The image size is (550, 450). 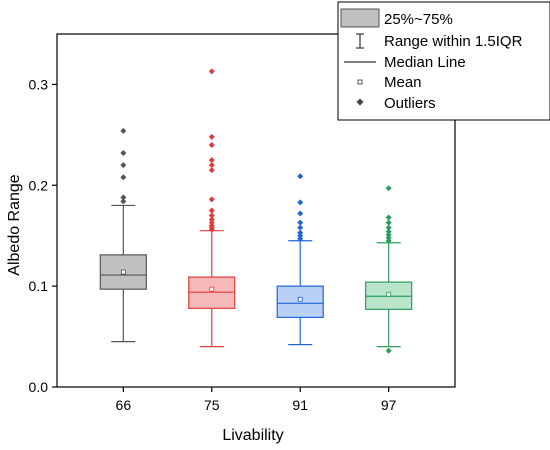 What do you see at coordinates (252, 435) in the screenshot?
I see `x-axis-label: Livability` at bounding box center [252, 435].